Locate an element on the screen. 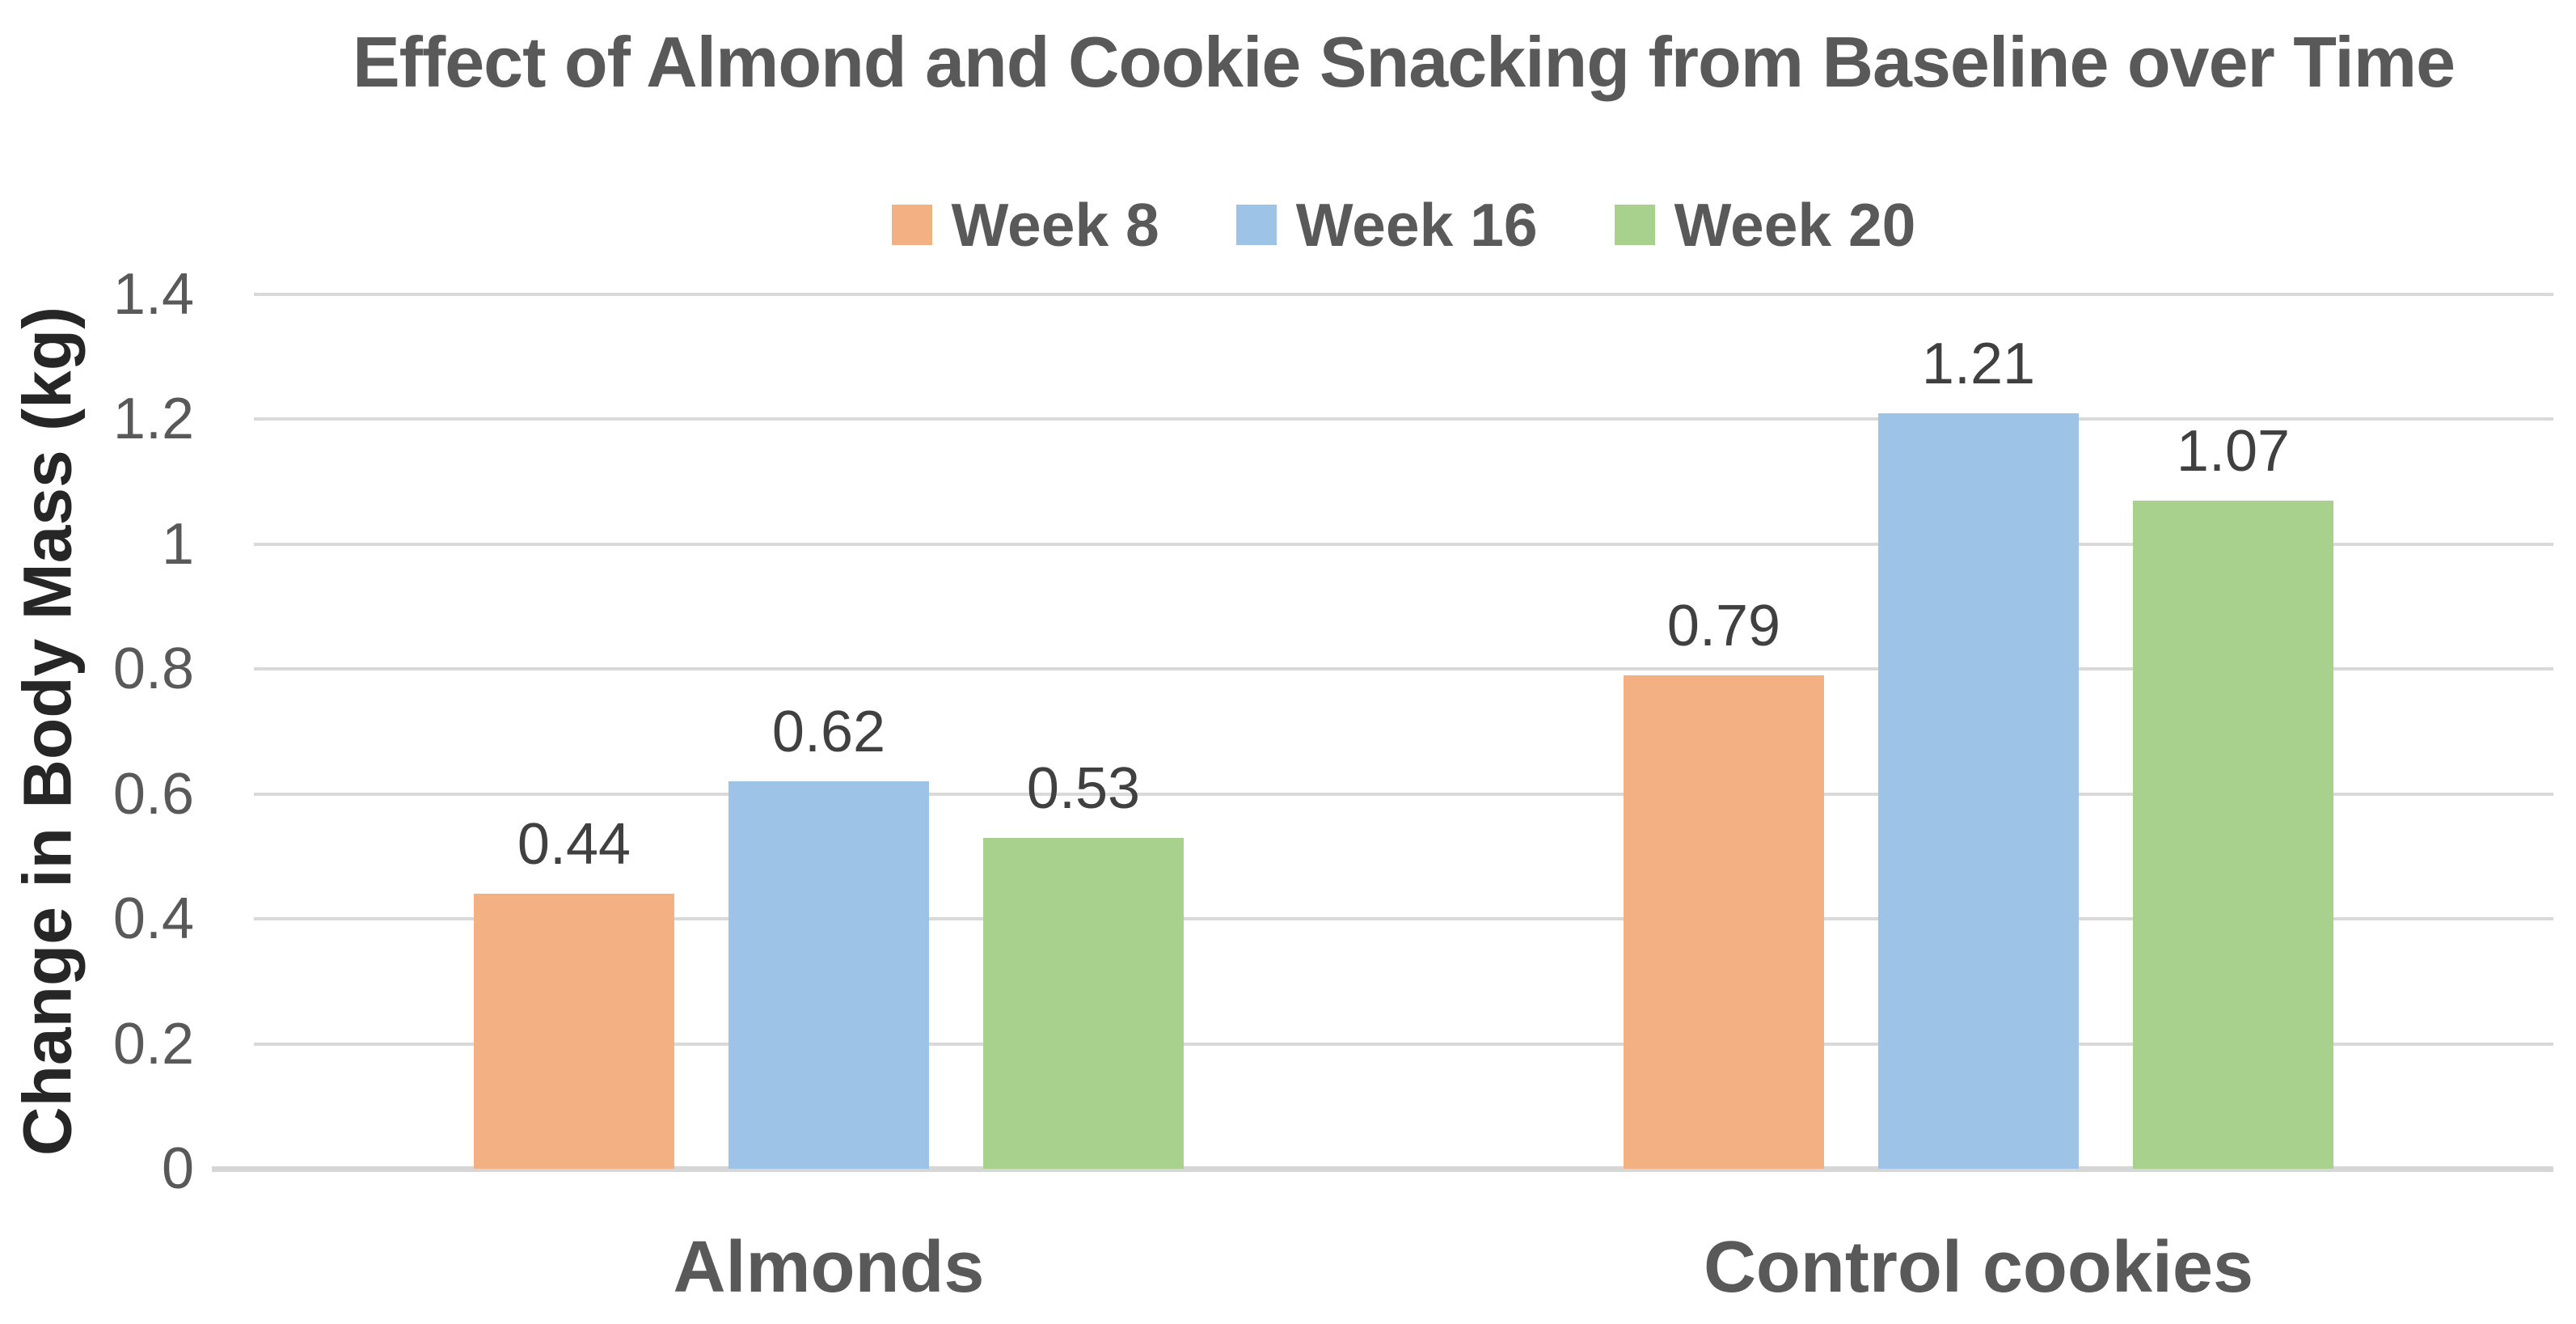  bar-week-16-almonds is located at coordinates (828, 975).